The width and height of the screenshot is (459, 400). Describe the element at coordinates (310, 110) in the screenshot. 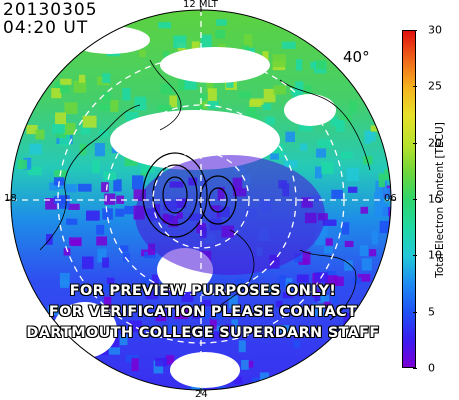

I see `no-data-gap-east` at that location.